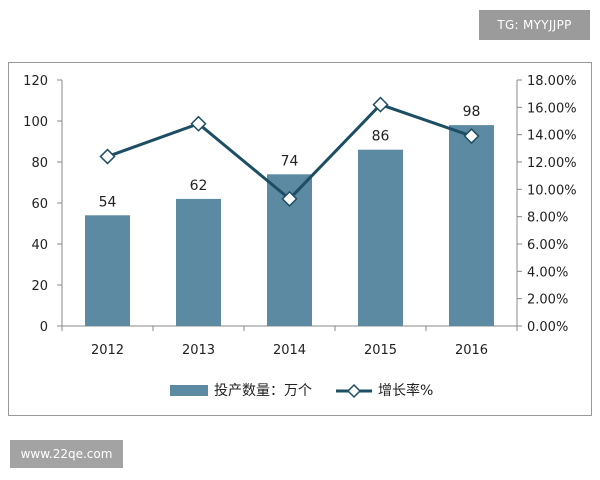 This screenshot has width=600, height=480. What do you see at coordinates (552, 136) in the screenshot?
I see `y-right-tick-label: 14.00%` at bounding box center [552, 136].